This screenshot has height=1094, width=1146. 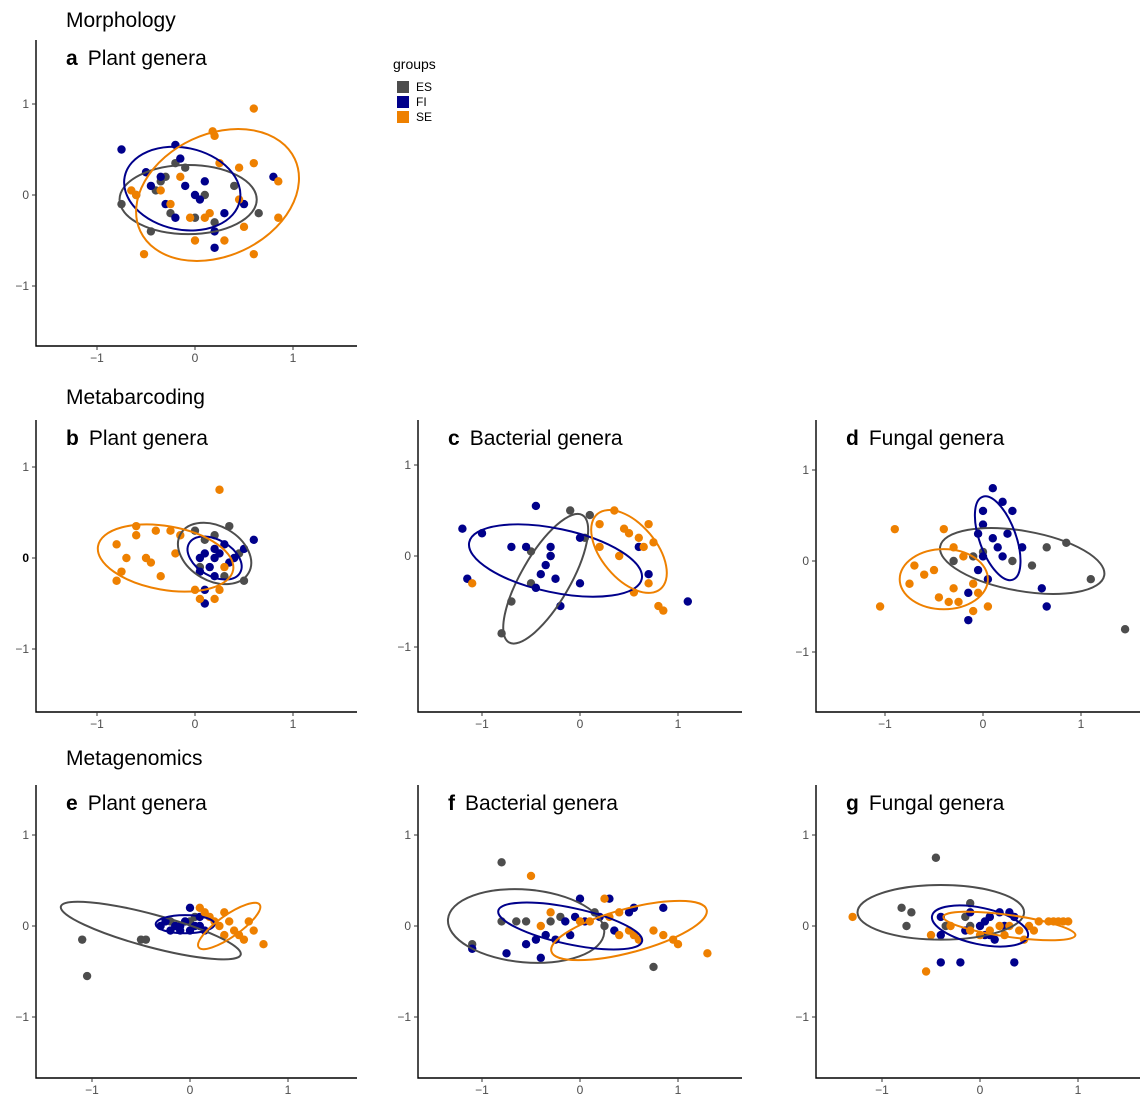 I want to click on panel-title-text: Bacterial genera, so click(x=541, y=803).